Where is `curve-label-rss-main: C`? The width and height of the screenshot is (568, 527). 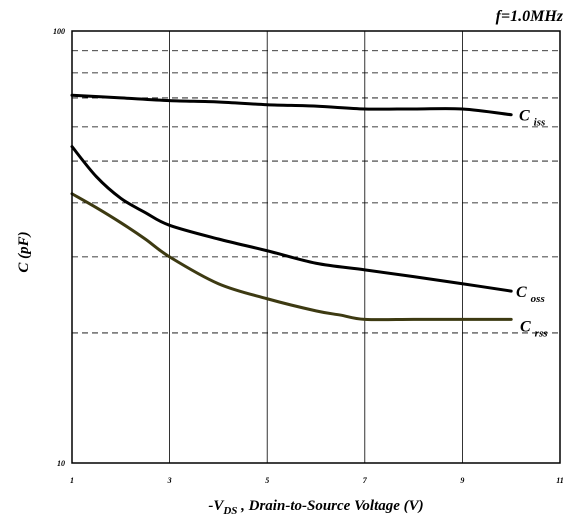 curve-label-rss-main: C is located at coordinates (525, 326).